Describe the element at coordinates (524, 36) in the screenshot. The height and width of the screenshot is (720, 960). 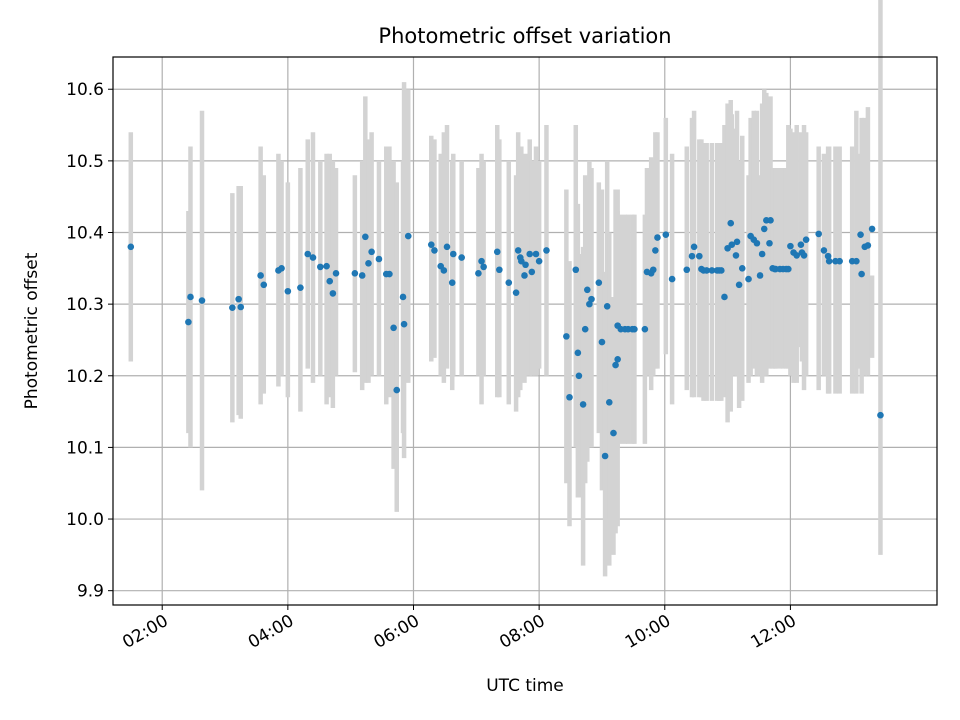
I see `chart-title: Photometric offset variation` at that location.